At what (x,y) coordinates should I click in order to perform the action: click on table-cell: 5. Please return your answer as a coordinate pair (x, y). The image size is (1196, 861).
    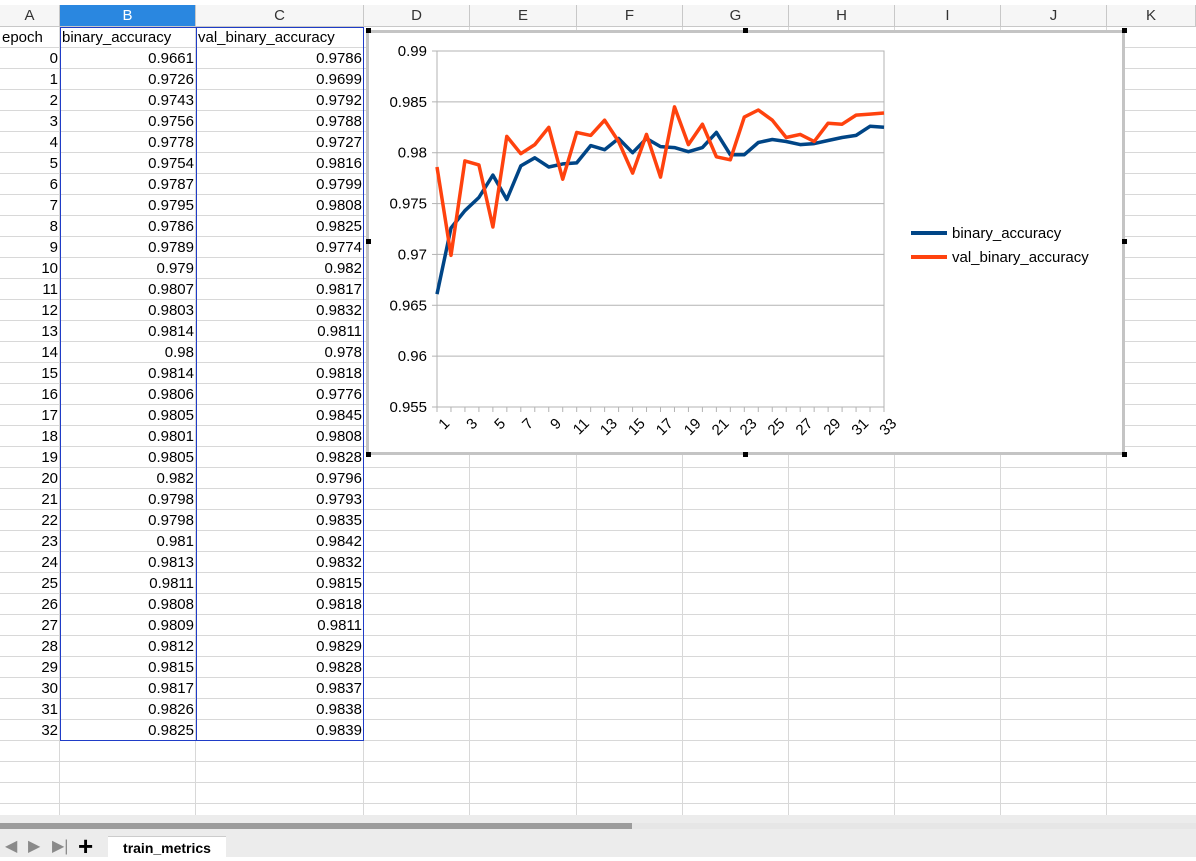
    Looking at the image, I should click on (30, 163).